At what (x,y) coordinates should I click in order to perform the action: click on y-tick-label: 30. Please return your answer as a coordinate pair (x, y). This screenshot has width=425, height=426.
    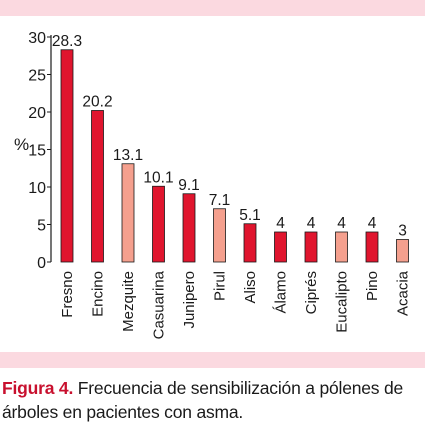
    Looking at the image, I should click on (37, 38).